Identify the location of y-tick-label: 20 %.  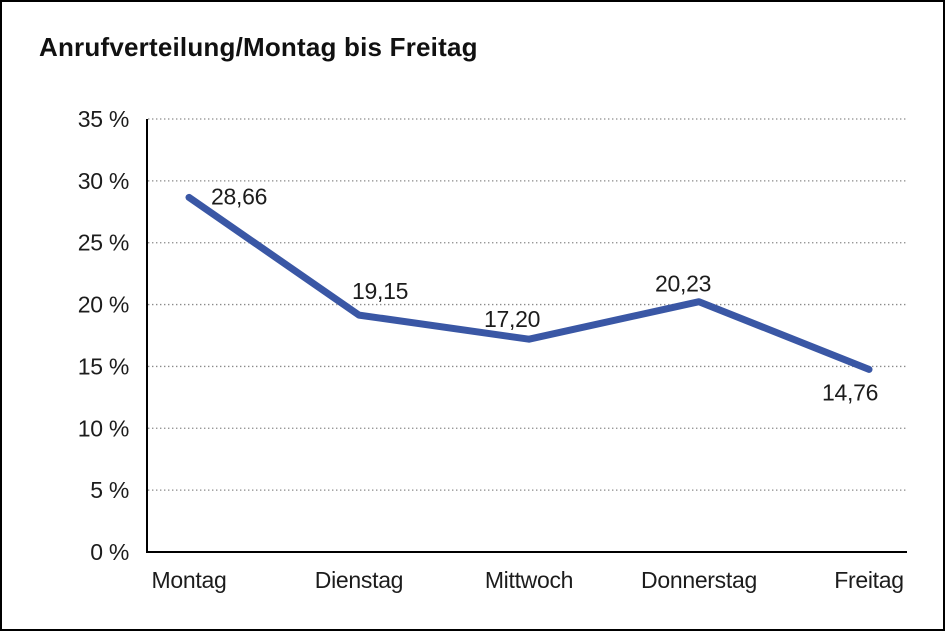
(103, 305).